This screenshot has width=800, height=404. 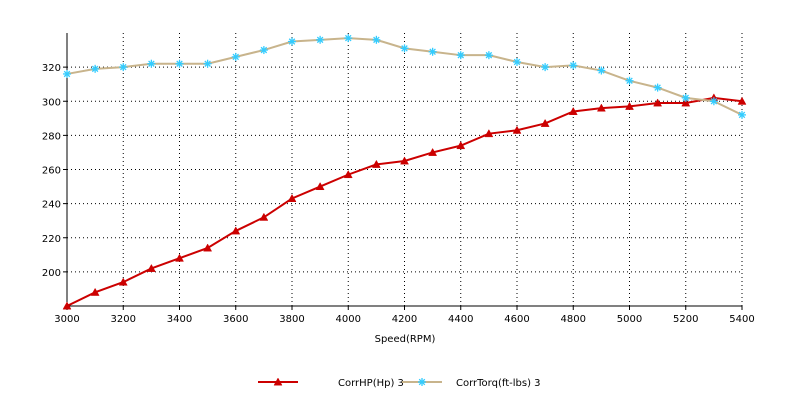 What do you see at coordinates (51, 102) in the screenshot?
I see `y-tick-label: 300` at bounding box center [51, 102].